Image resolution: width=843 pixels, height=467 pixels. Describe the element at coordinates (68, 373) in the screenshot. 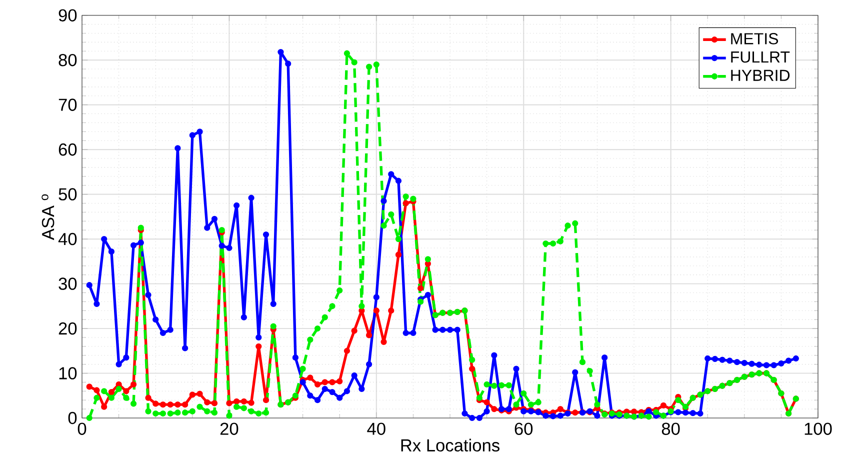

I see `y-tick-label: 10` at that location.